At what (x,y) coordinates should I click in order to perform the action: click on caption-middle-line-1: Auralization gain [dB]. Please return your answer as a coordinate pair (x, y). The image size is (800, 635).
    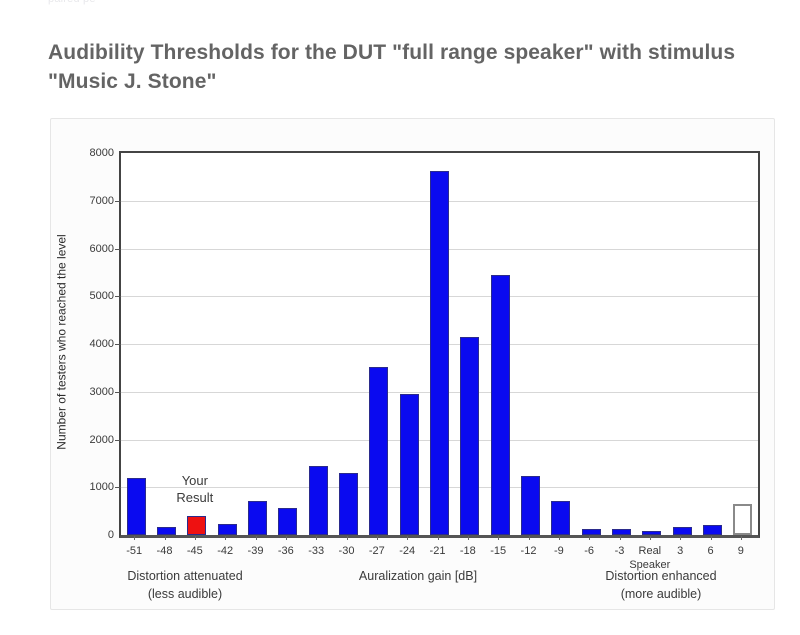
    Looking at the image, I should click on (418, 576).